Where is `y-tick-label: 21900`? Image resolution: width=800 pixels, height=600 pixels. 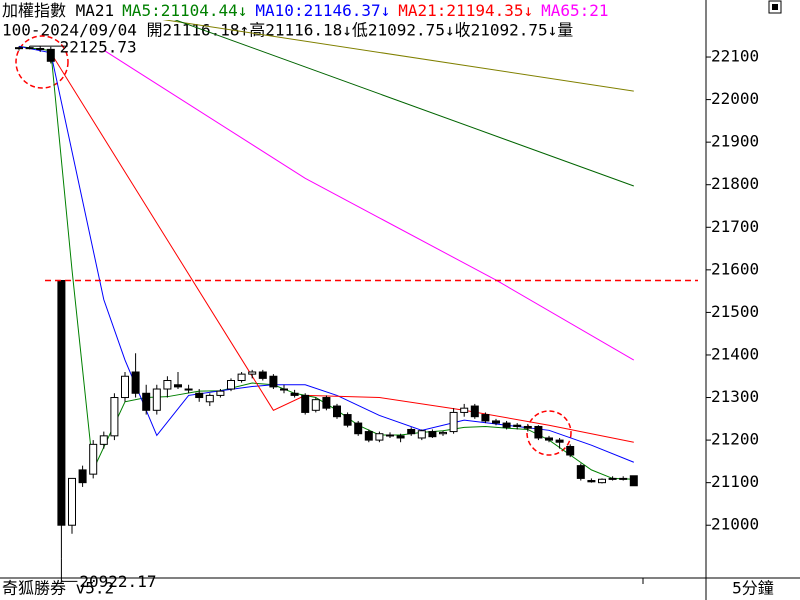
y-tick-label: 21900 is located at coordinates (735, 141).